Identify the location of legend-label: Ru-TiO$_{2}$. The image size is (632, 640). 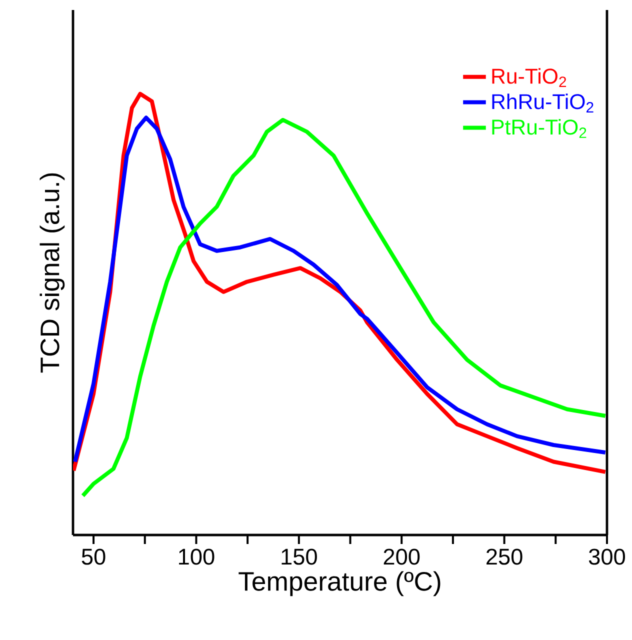
(529, 78).